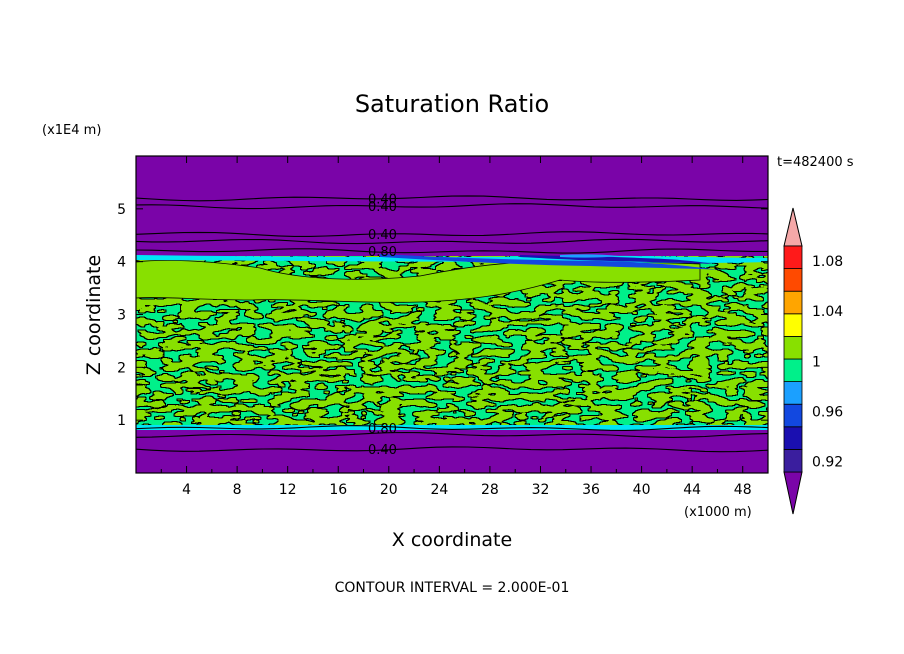  Describe the element at coordinates (452, 104) in the screenshot. I see `chart-title: Saturation Ratio` at that location.